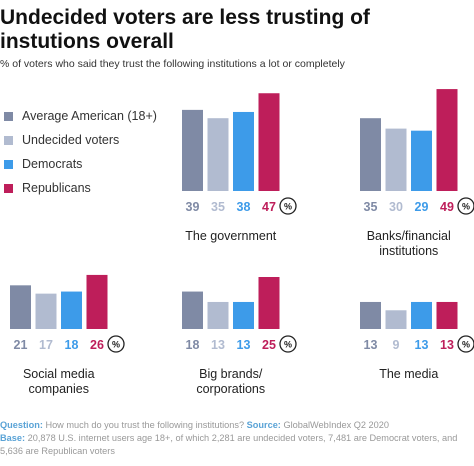  What do you see at coordinates (218, 154) in the screenshot?
I see `bar-the-government-undecided-voters` at bounding box center [218, 154].